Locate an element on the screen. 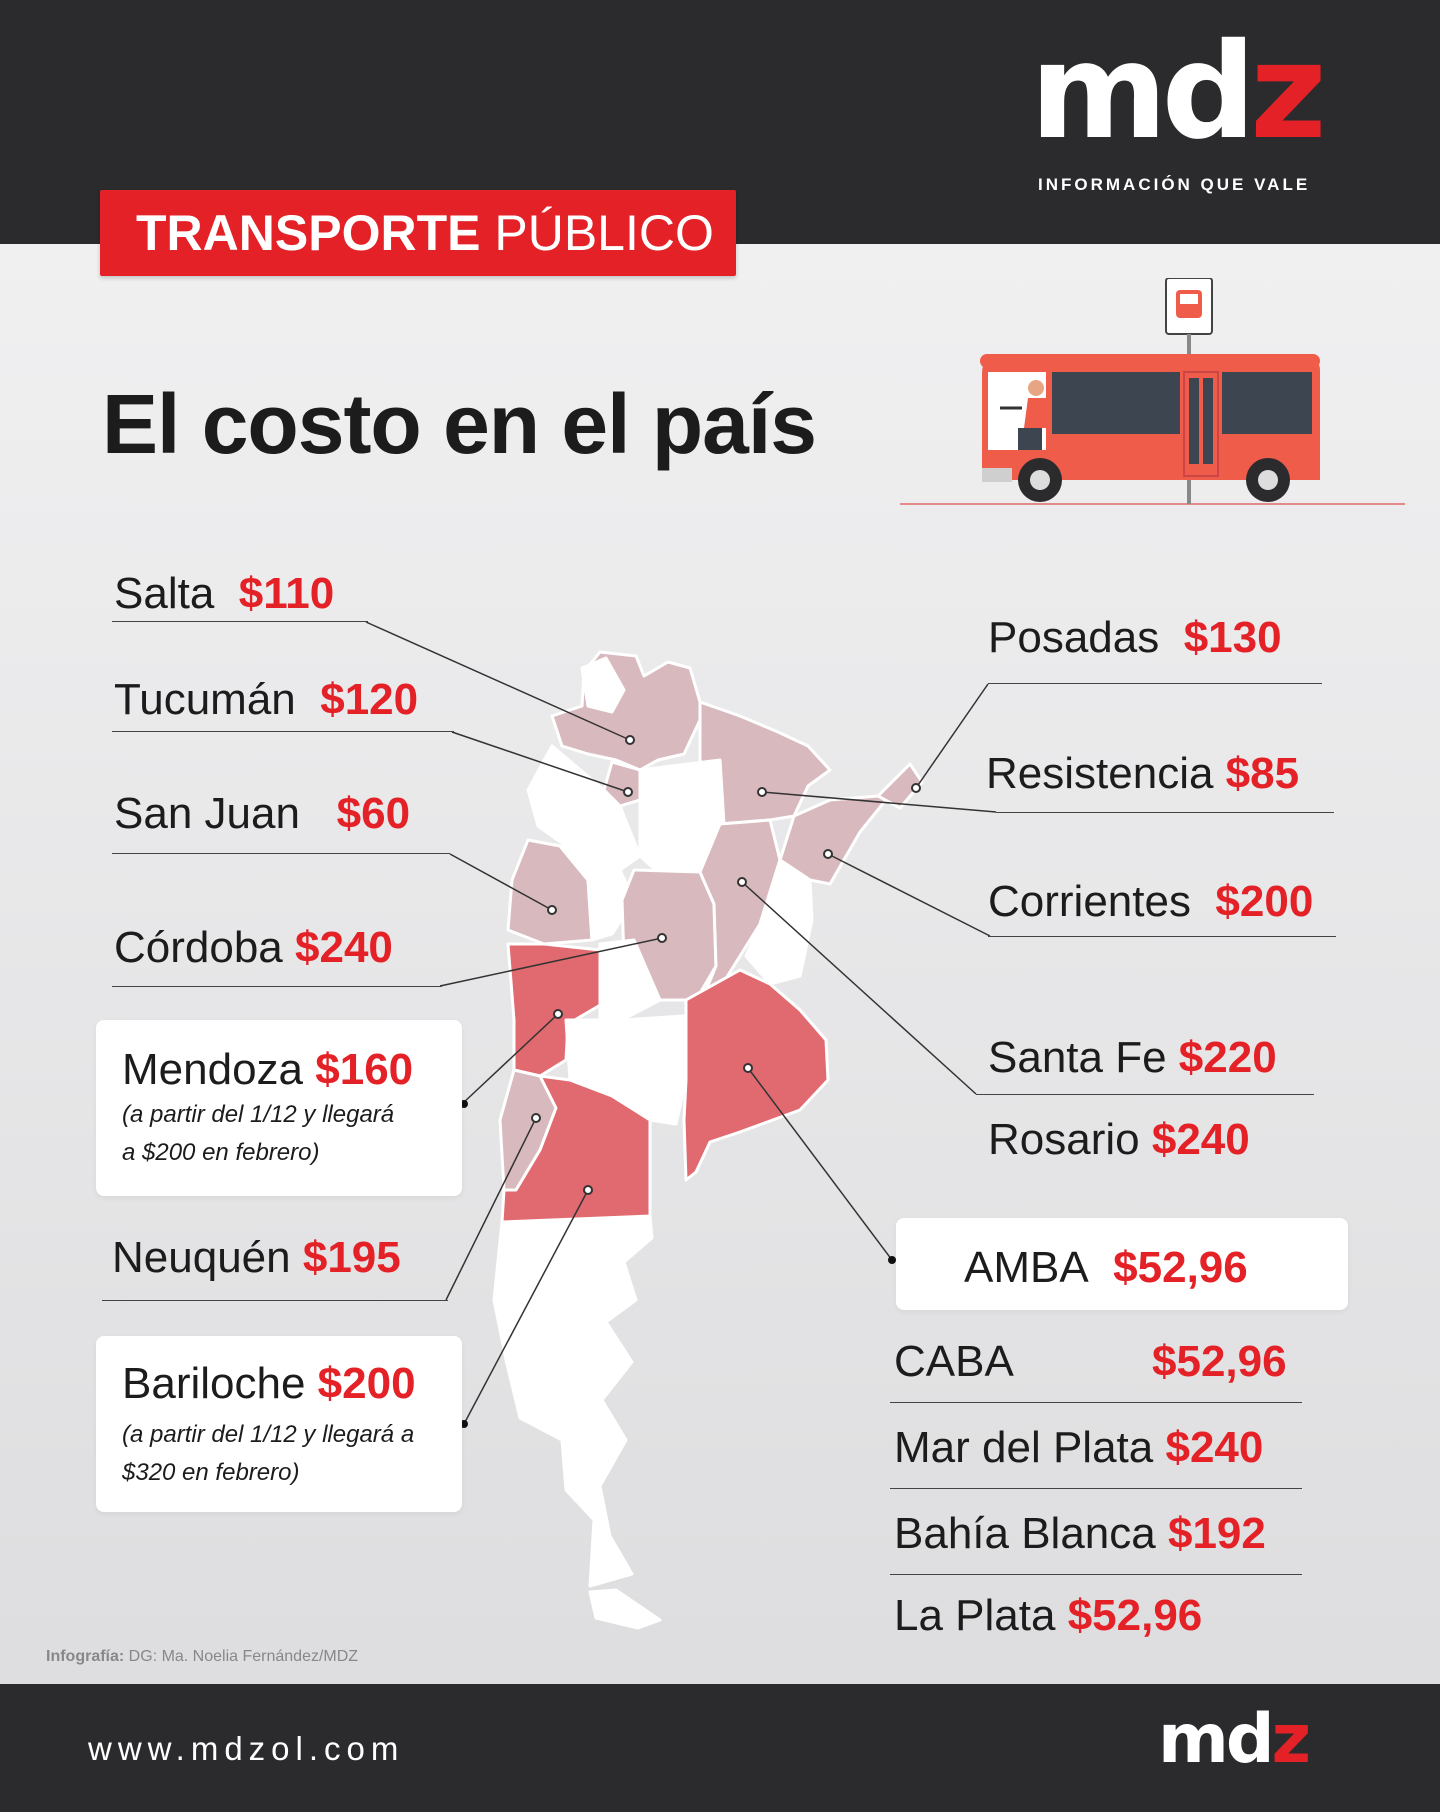 The width and height of the screenshot is (1440, 1812). mdz-logo: mdz is located at coordinates (1178, 92).